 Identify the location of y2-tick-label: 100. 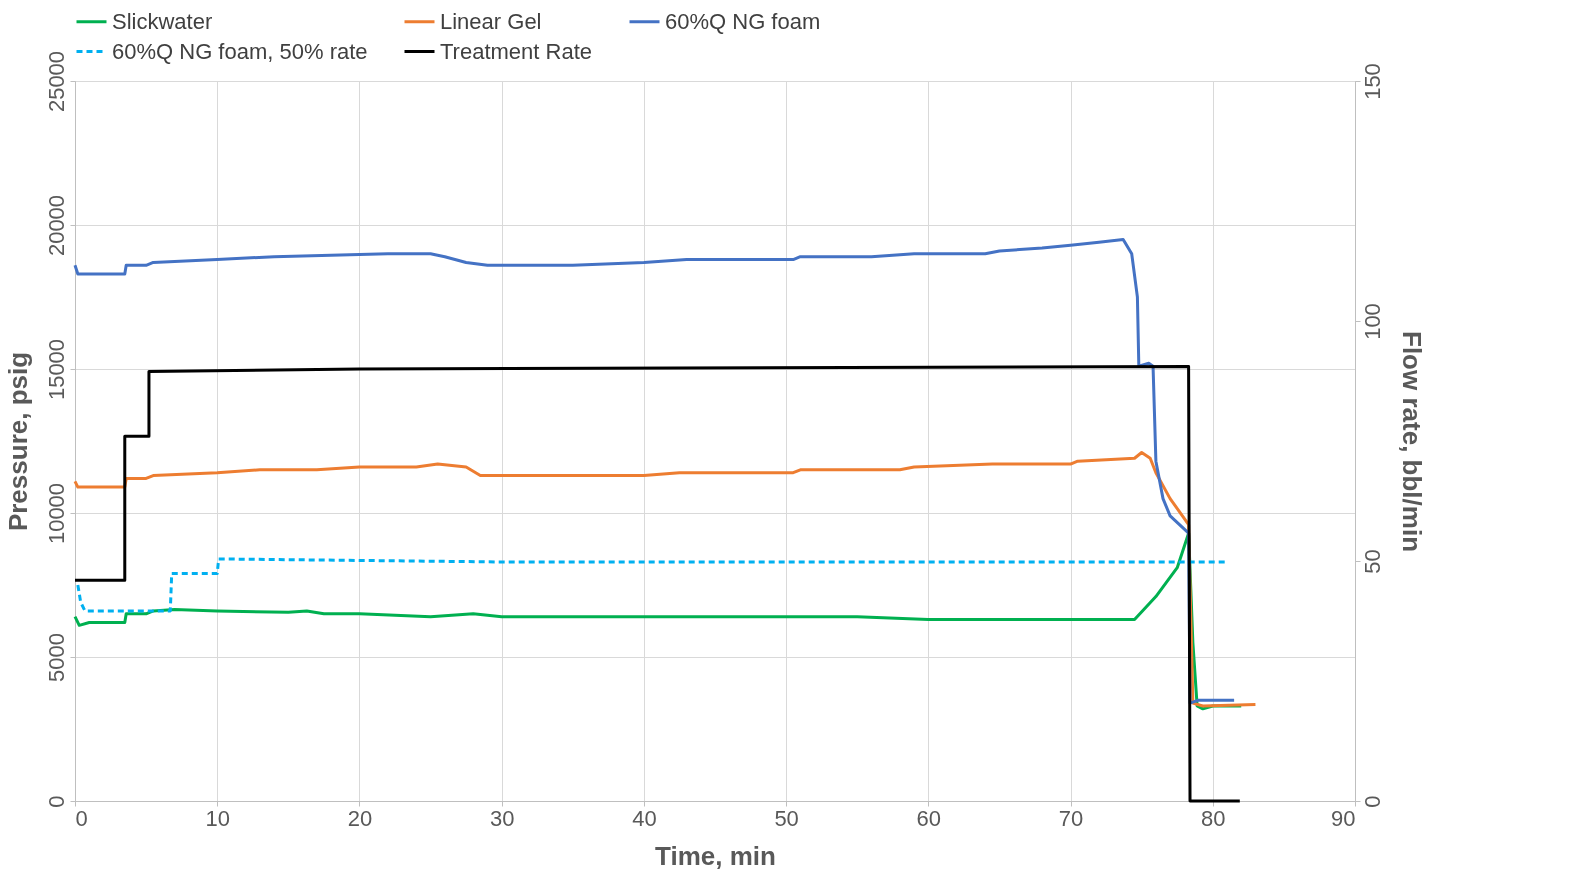
(1372, 321).